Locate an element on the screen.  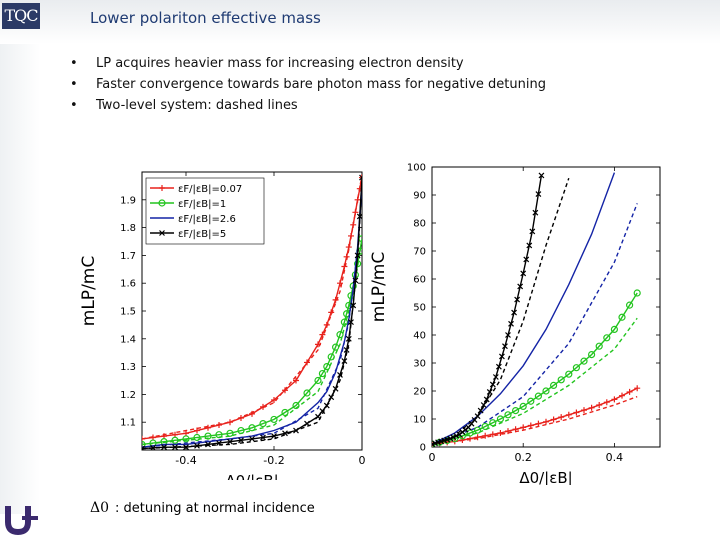
bullet-text: Two-level system: dashed lines is located at coordinates (197, 105).